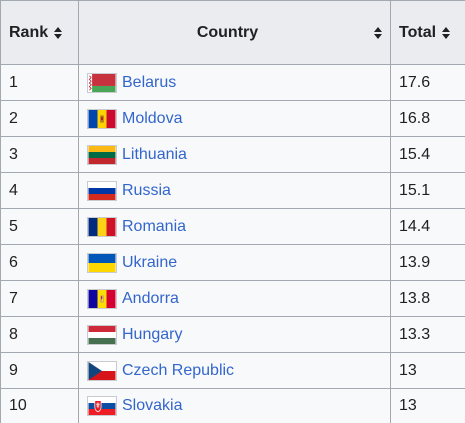 The width and height of the screenshot is (465, 423). What do you see at coordinates (102, 334) in the screenshot?
I see `hungary-flag-icon` at bounding box center [102, 334].